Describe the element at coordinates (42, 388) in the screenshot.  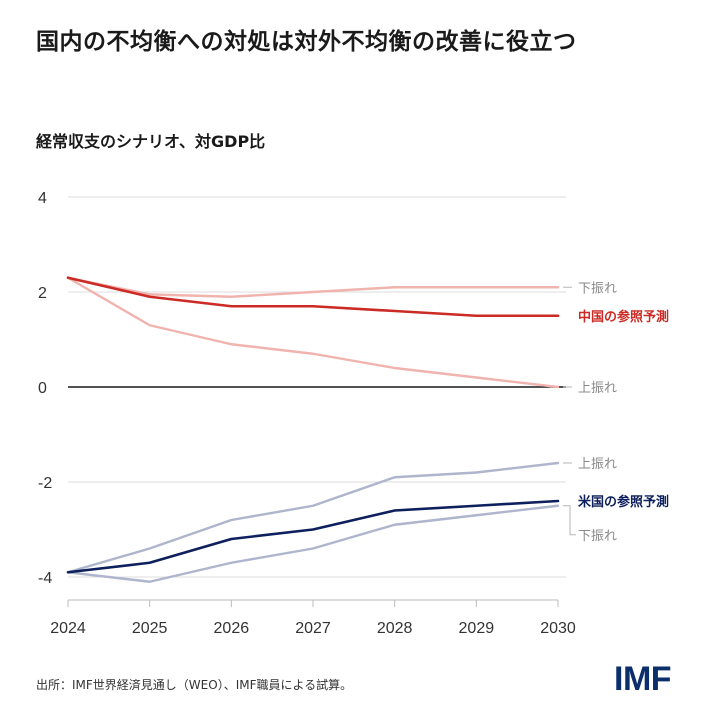
I see `y-tick-label: 0` at that location.